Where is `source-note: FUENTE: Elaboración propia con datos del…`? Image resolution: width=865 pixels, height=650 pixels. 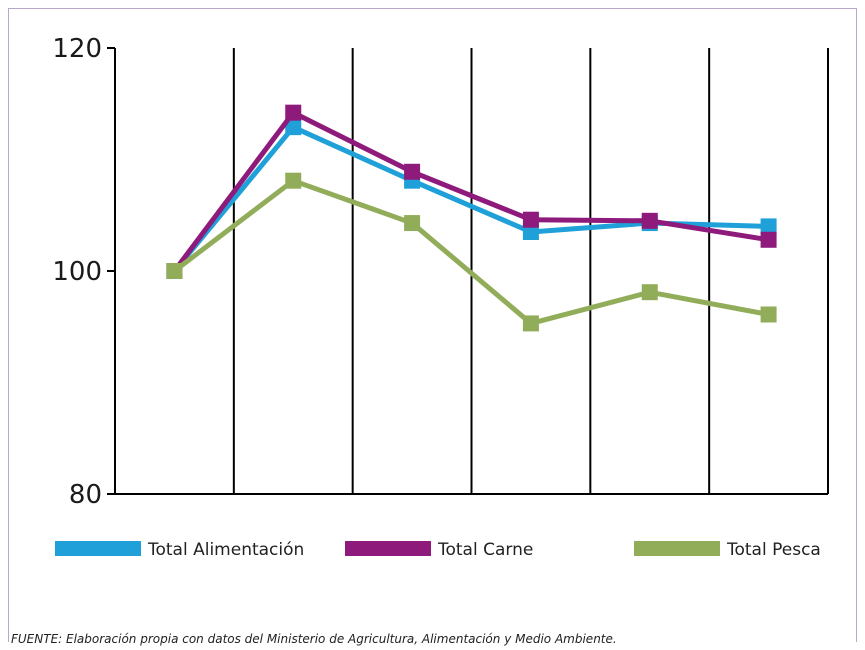 source-note: FUENTE: Elaboración propia con datos del… is located at coordinates (314, 639).